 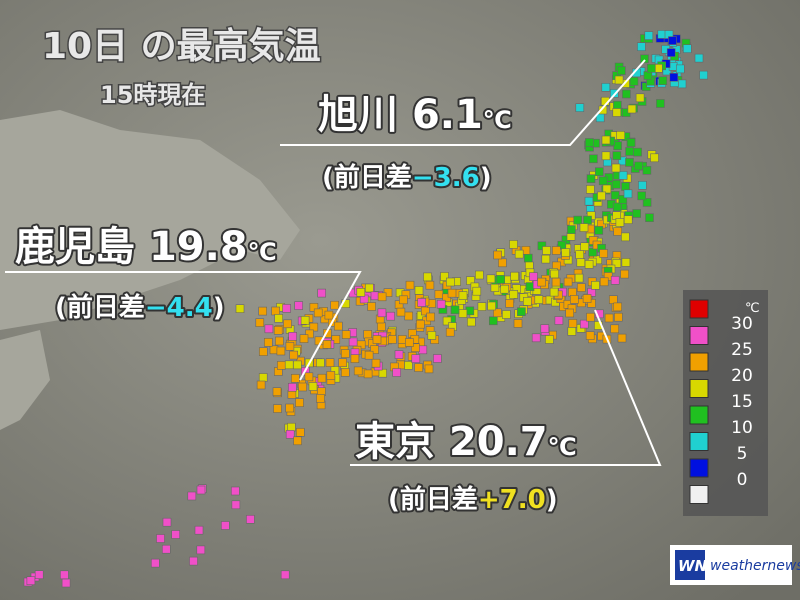 What do you see at coordinates (742, 454) in the screenshot?
I see `legend-label: 5` at bounding box center [742, 454].